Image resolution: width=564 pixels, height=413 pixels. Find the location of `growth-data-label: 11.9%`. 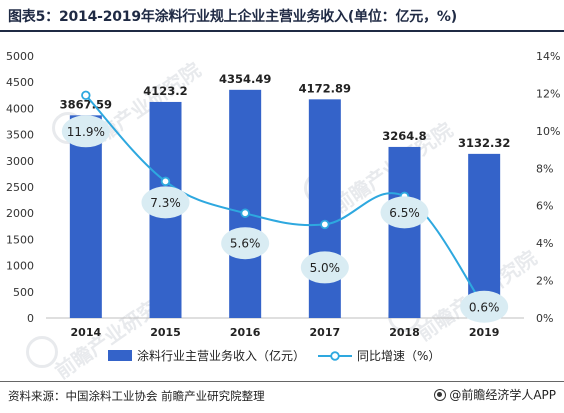

growth-data-label: 11.9% is located at coordinates (86, 132).